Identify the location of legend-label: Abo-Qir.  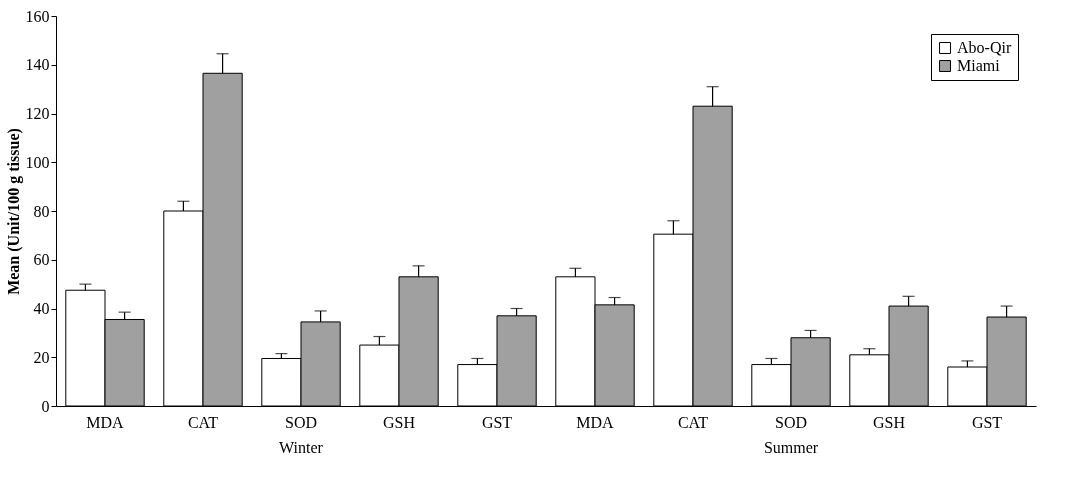
(984, 47).